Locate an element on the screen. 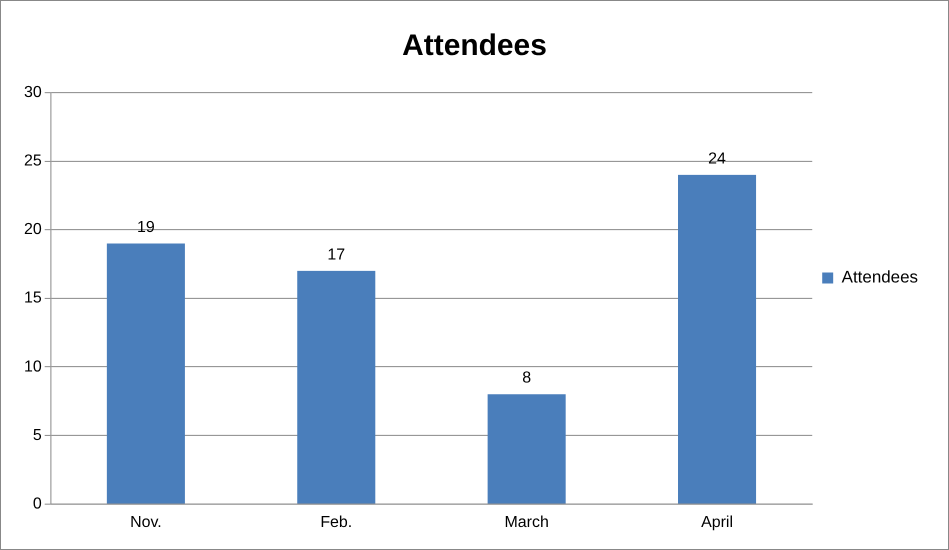 Image resolution: width=949 pixels, height=550 pixels. x-tick-label: Feb. is located at coordinates (336, 522).